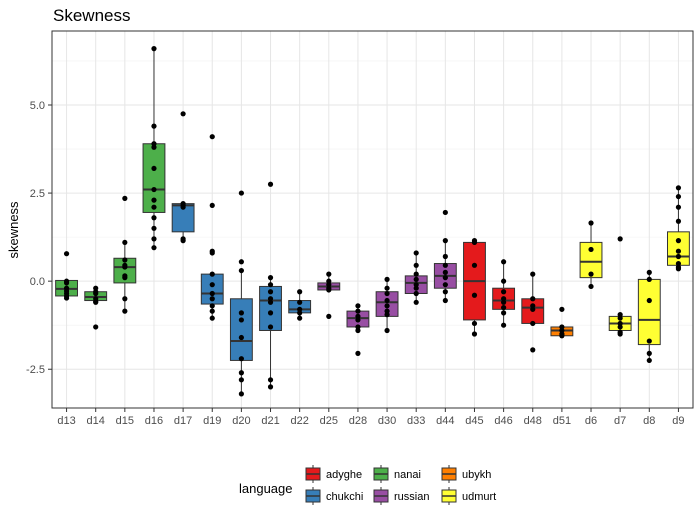  I want to click on box-d17, so click(183, 177).